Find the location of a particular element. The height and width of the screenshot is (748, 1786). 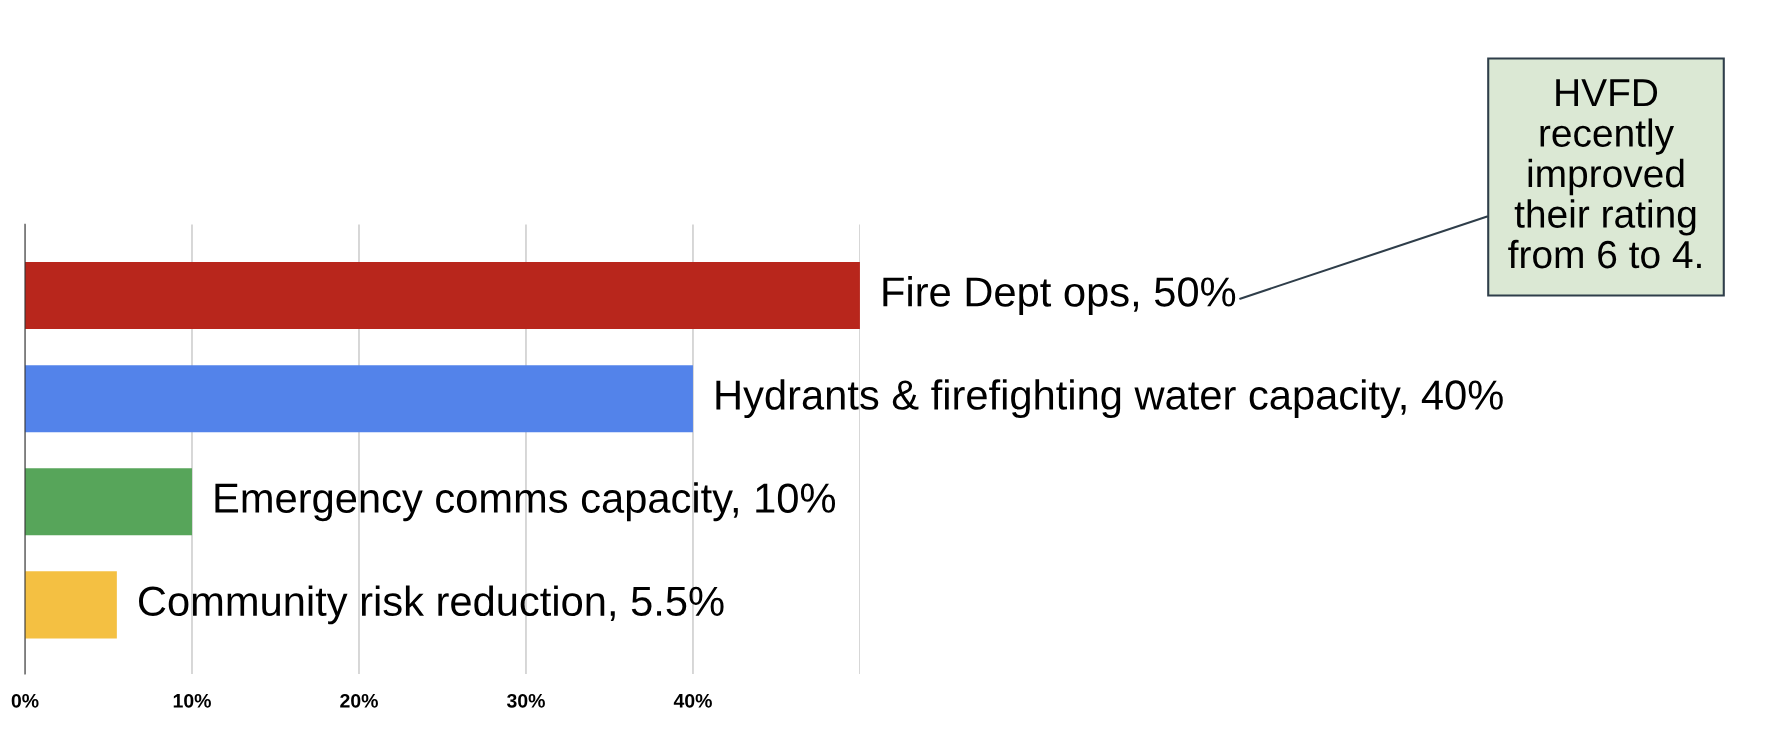

data-label: Hydrants & firefighting water capacity, 40% is located at coordinates (1109, 399).